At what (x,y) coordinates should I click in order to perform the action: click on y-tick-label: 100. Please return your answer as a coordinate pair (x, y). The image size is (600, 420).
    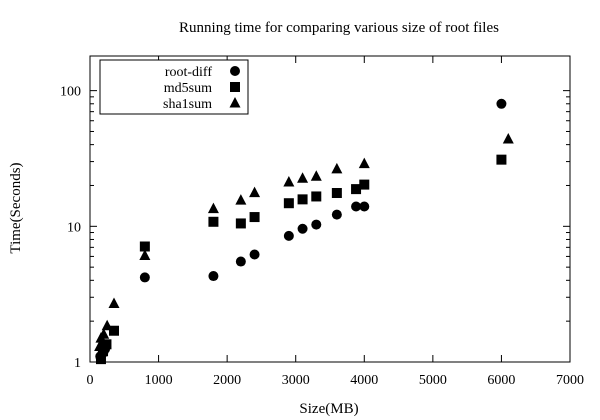
    Looking at the image, I should click on (70, 92).